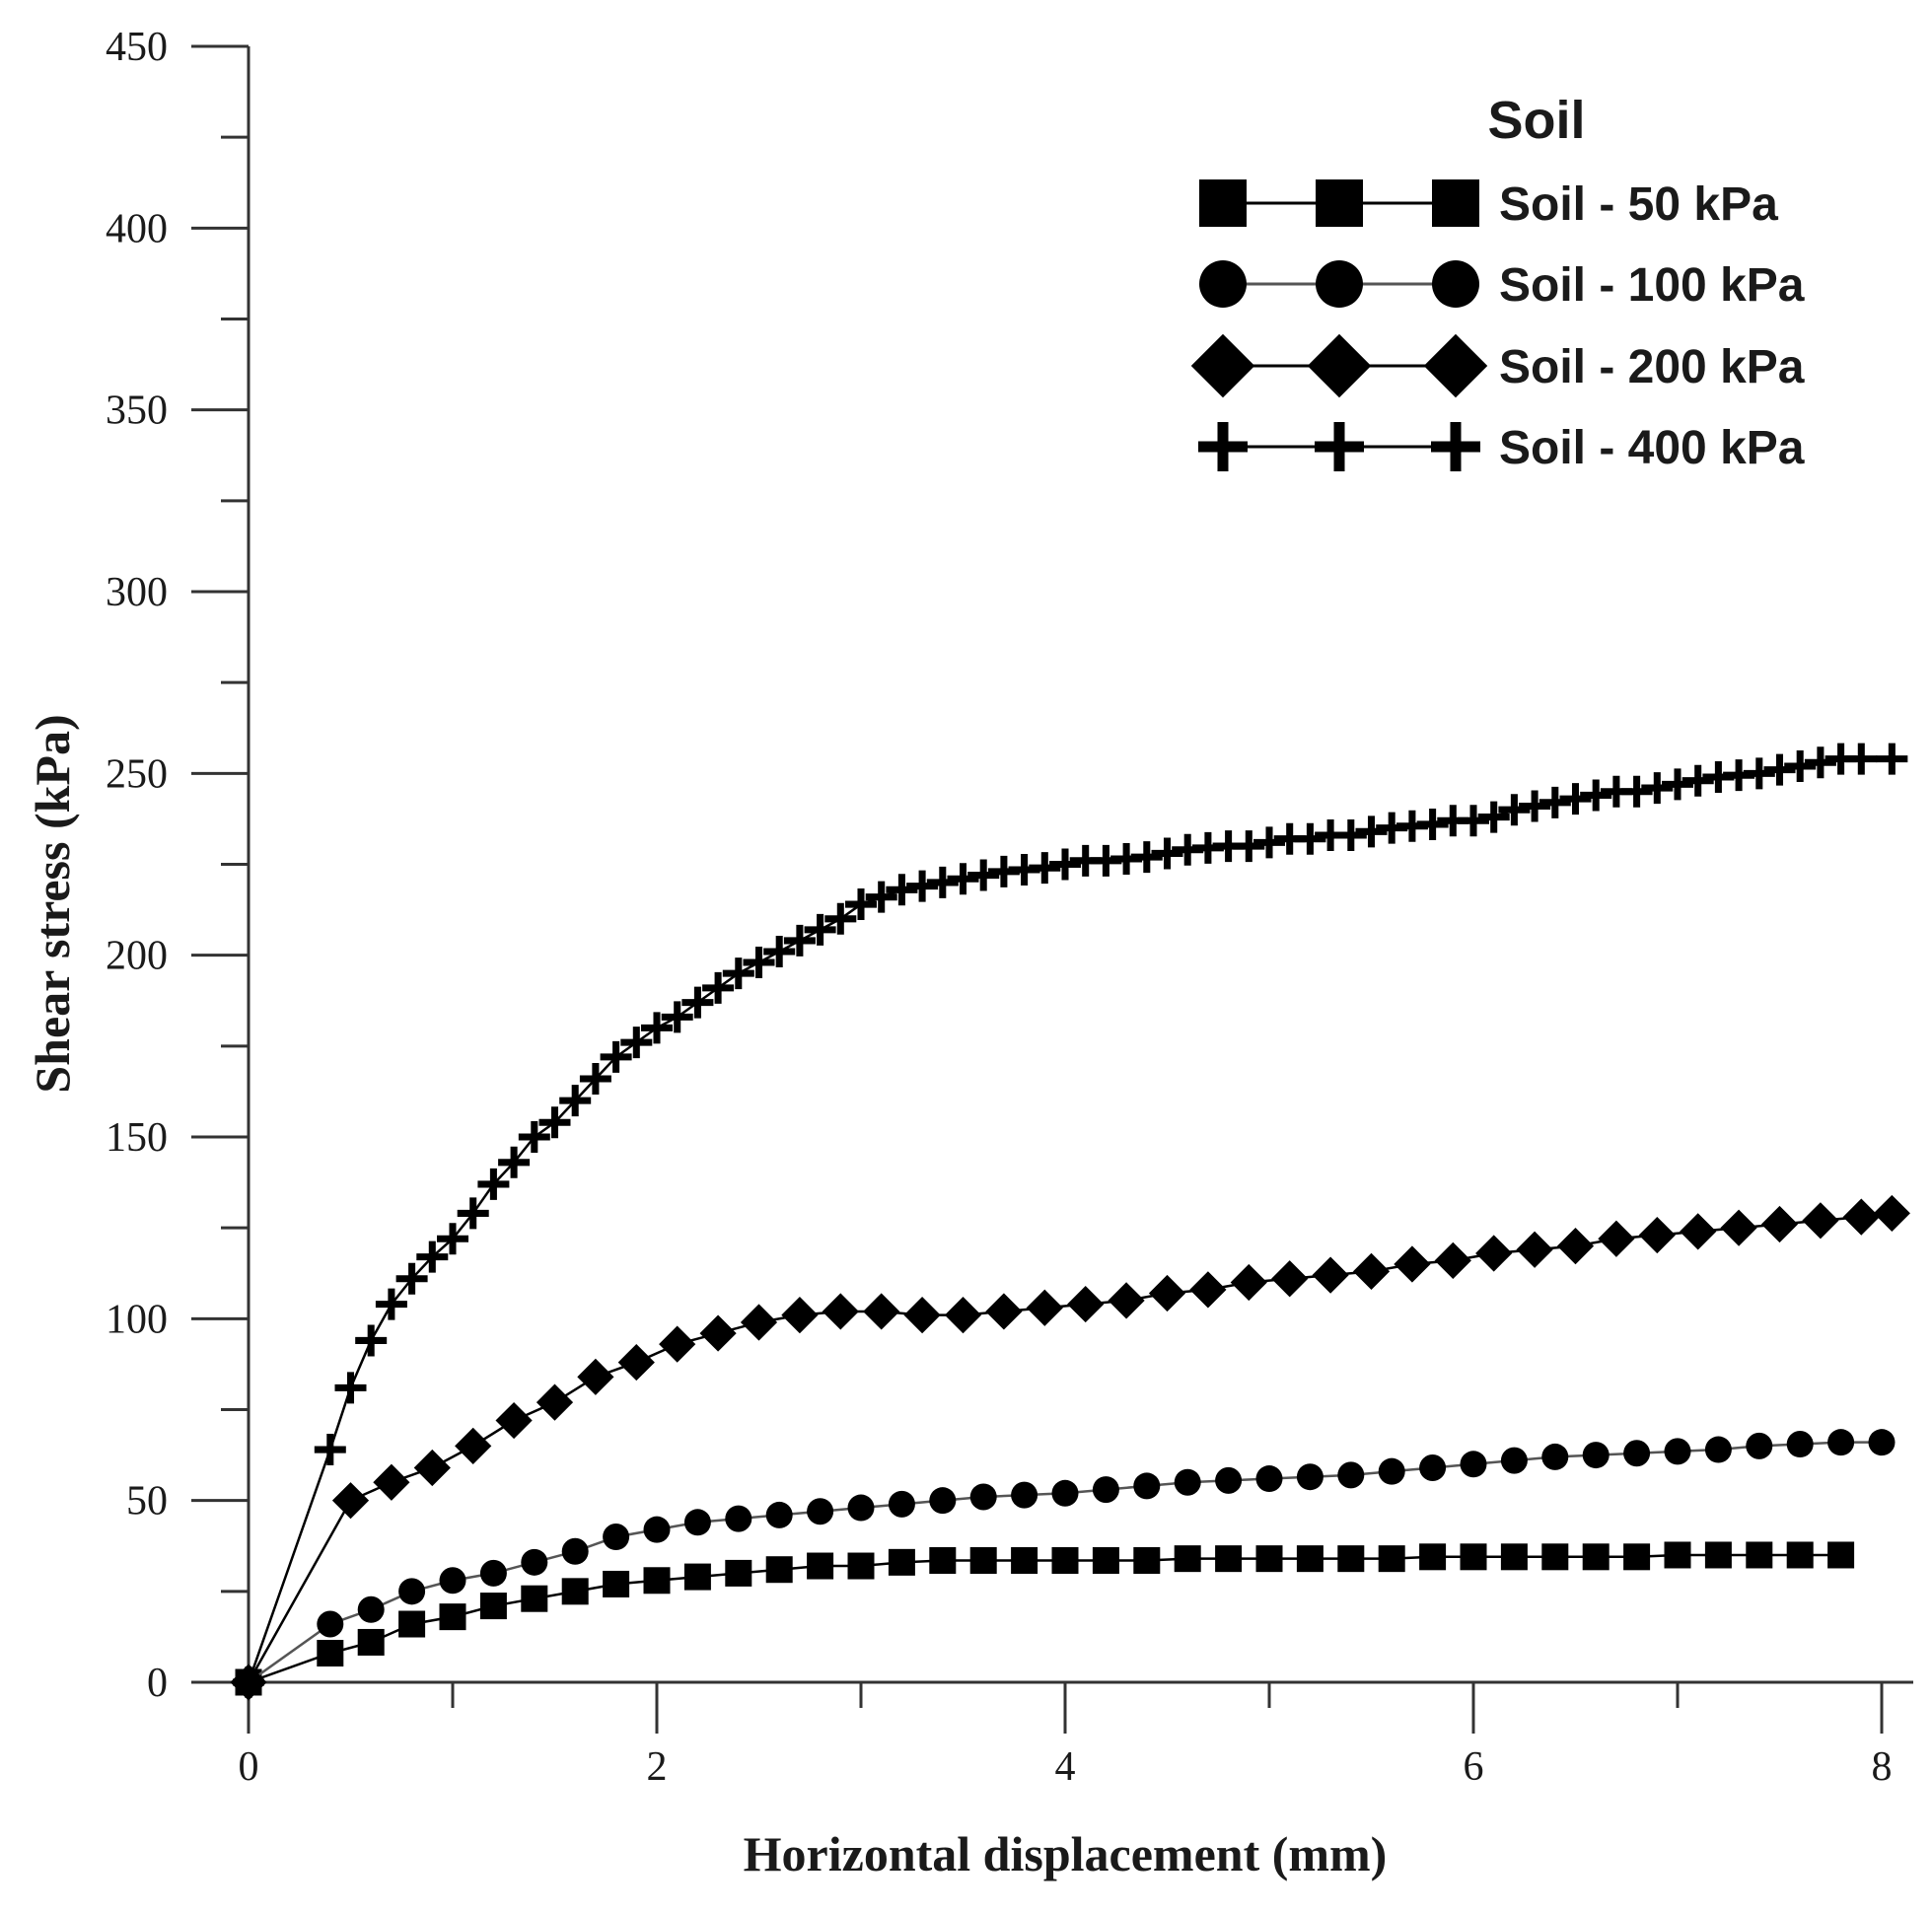  I want to click on y-tick-label: 200, so click(137, 956).